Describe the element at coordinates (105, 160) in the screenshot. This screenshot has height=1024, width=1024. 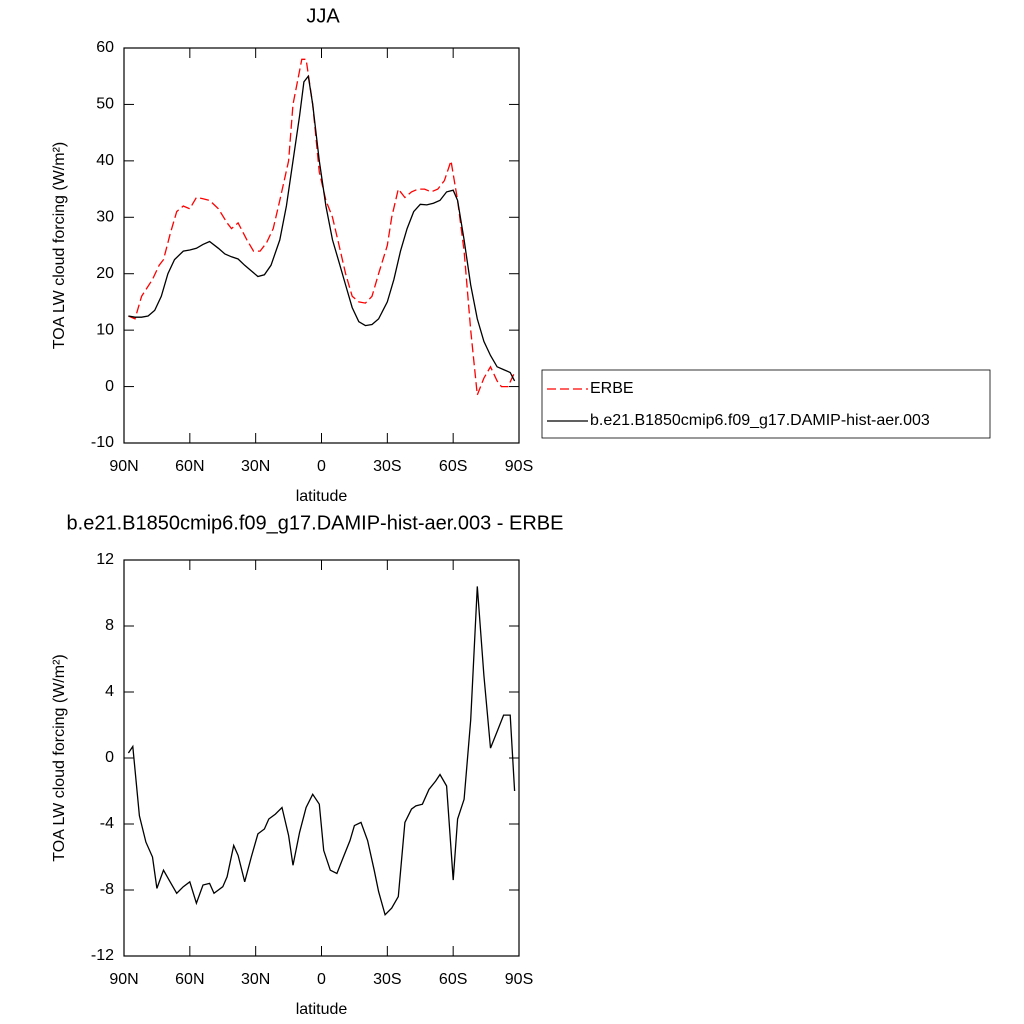
I see `y-tick-label: 40` at that location.